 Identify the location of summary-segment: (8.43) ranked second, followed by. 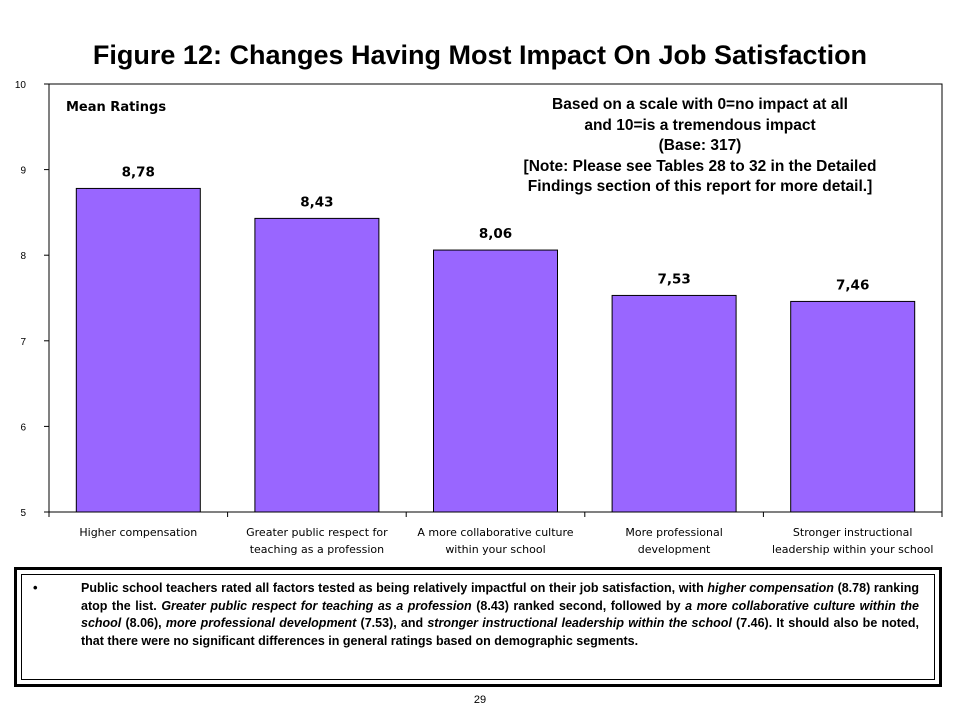
(578, 605).